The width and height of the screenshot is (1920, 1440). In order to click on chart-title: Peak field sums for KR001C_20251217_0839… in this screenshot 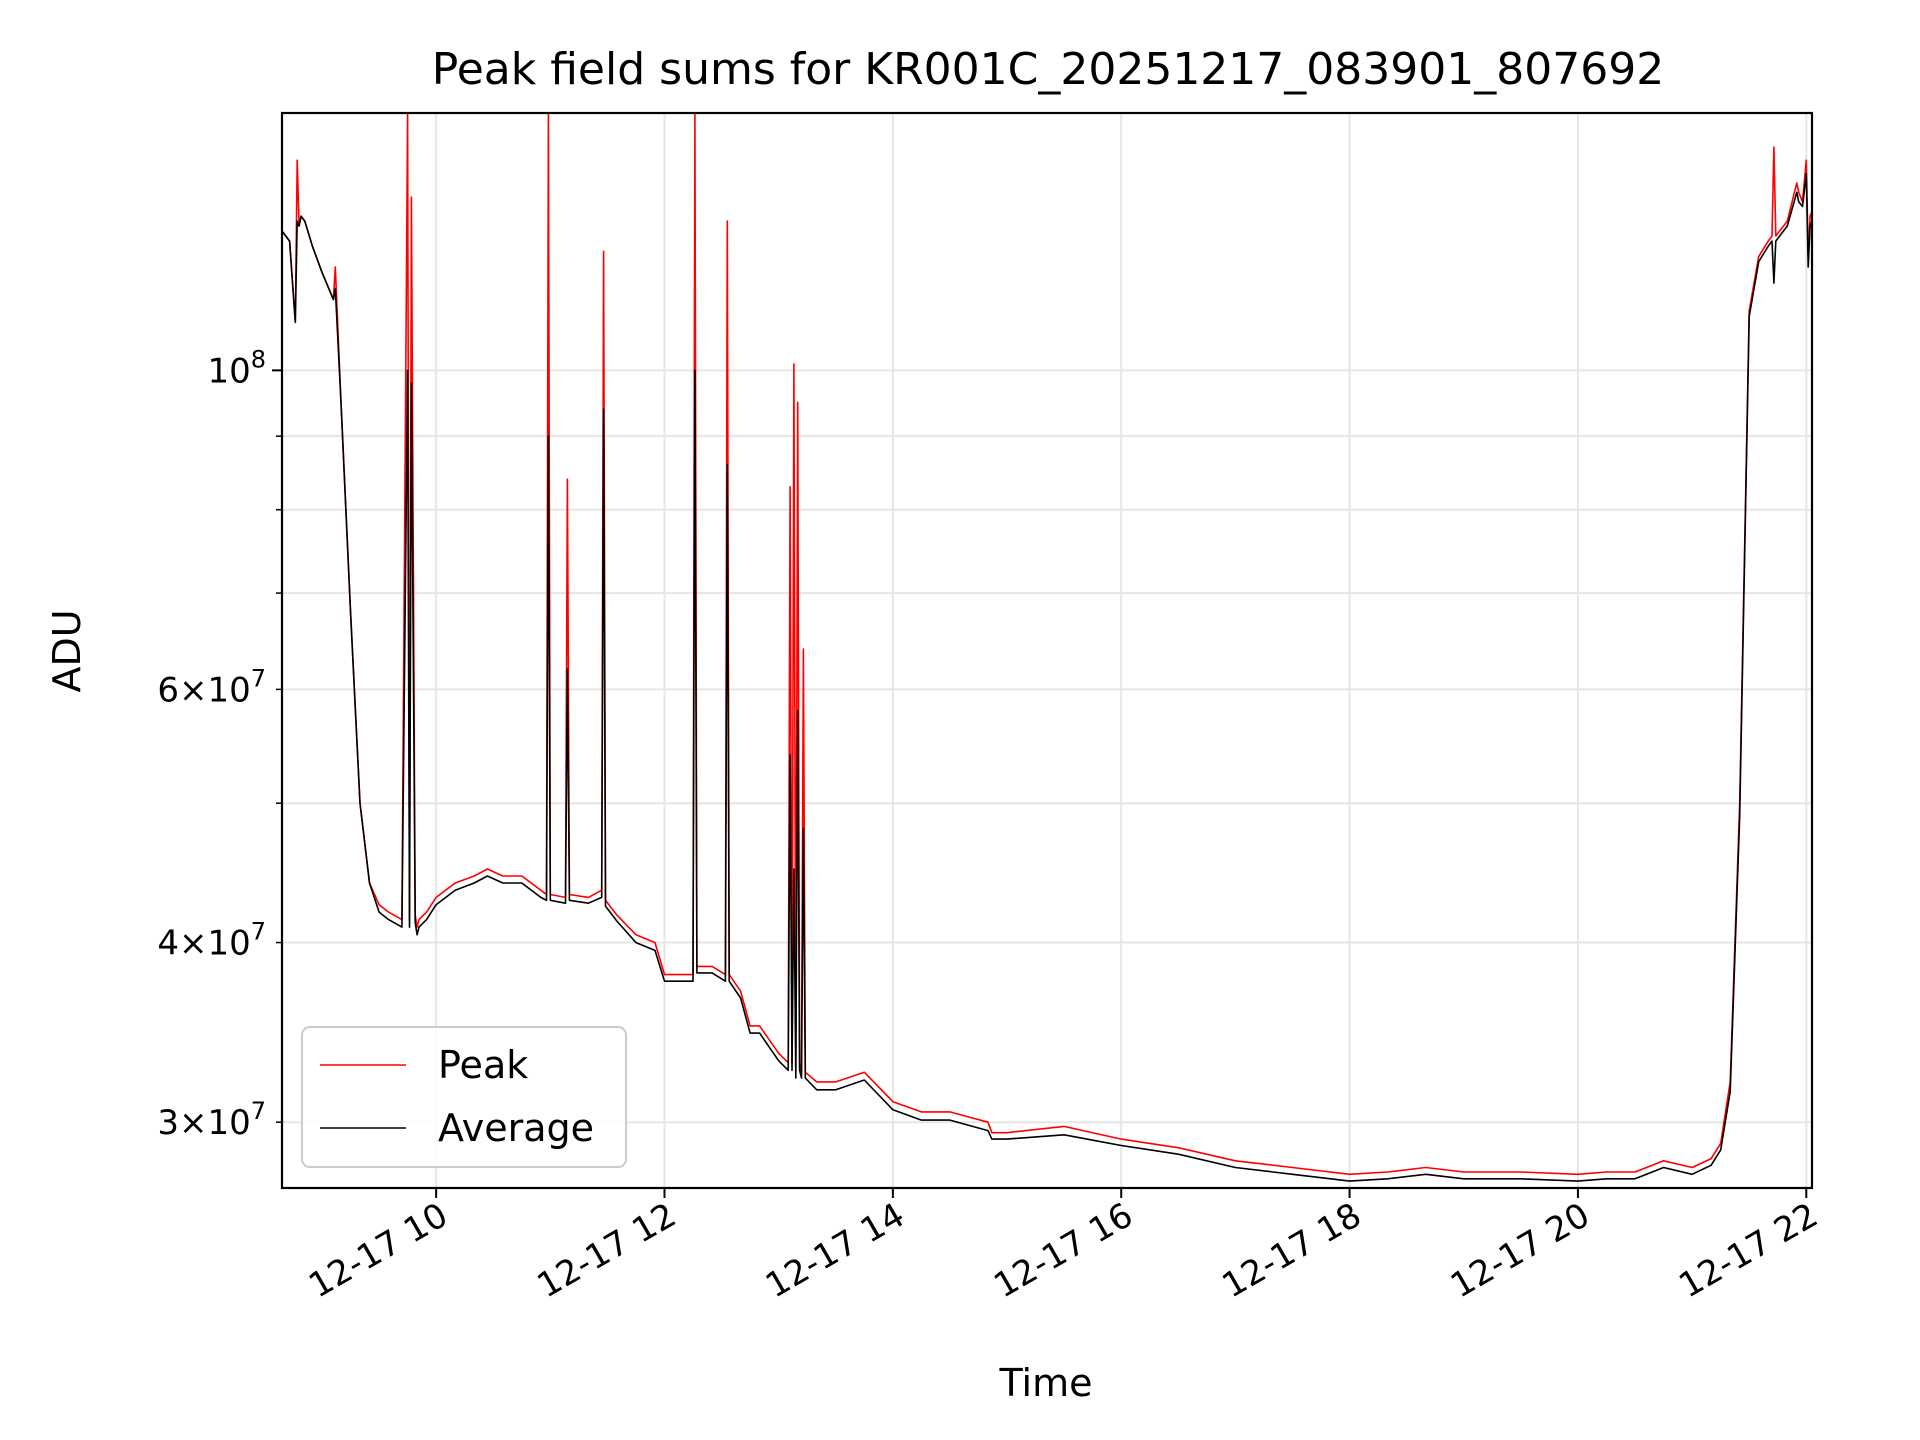, I will do `click(1048, 69)`.